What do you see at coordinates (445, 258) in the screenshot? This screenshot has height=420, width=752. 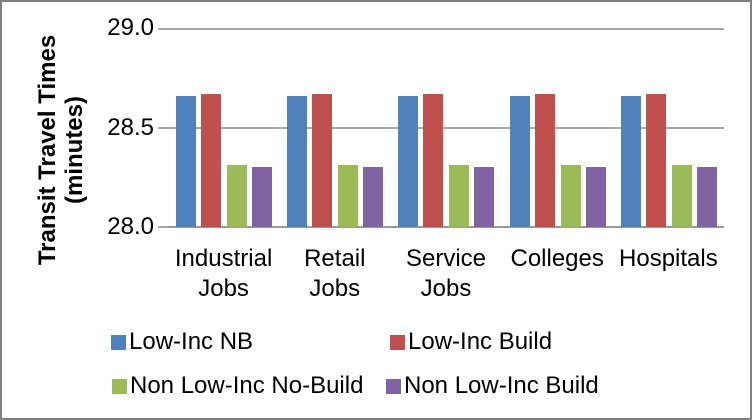 I see `x-axis-category-label-line: Service` at bounding box center [445, 258].